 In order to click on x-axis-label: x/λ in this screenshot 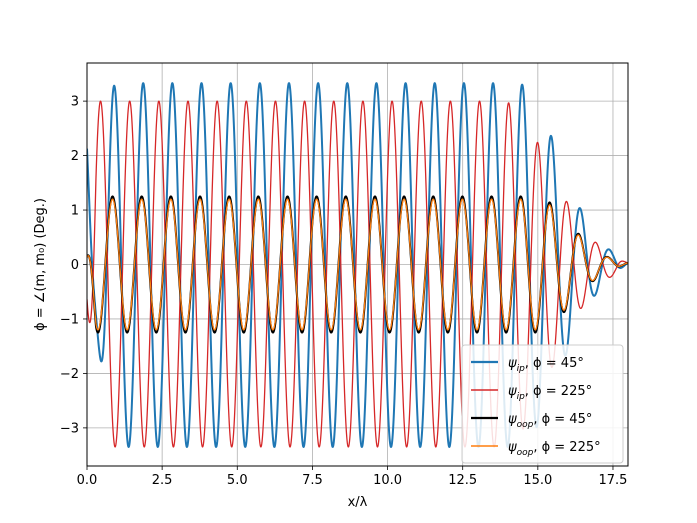, I will do `click(358, 502)`.